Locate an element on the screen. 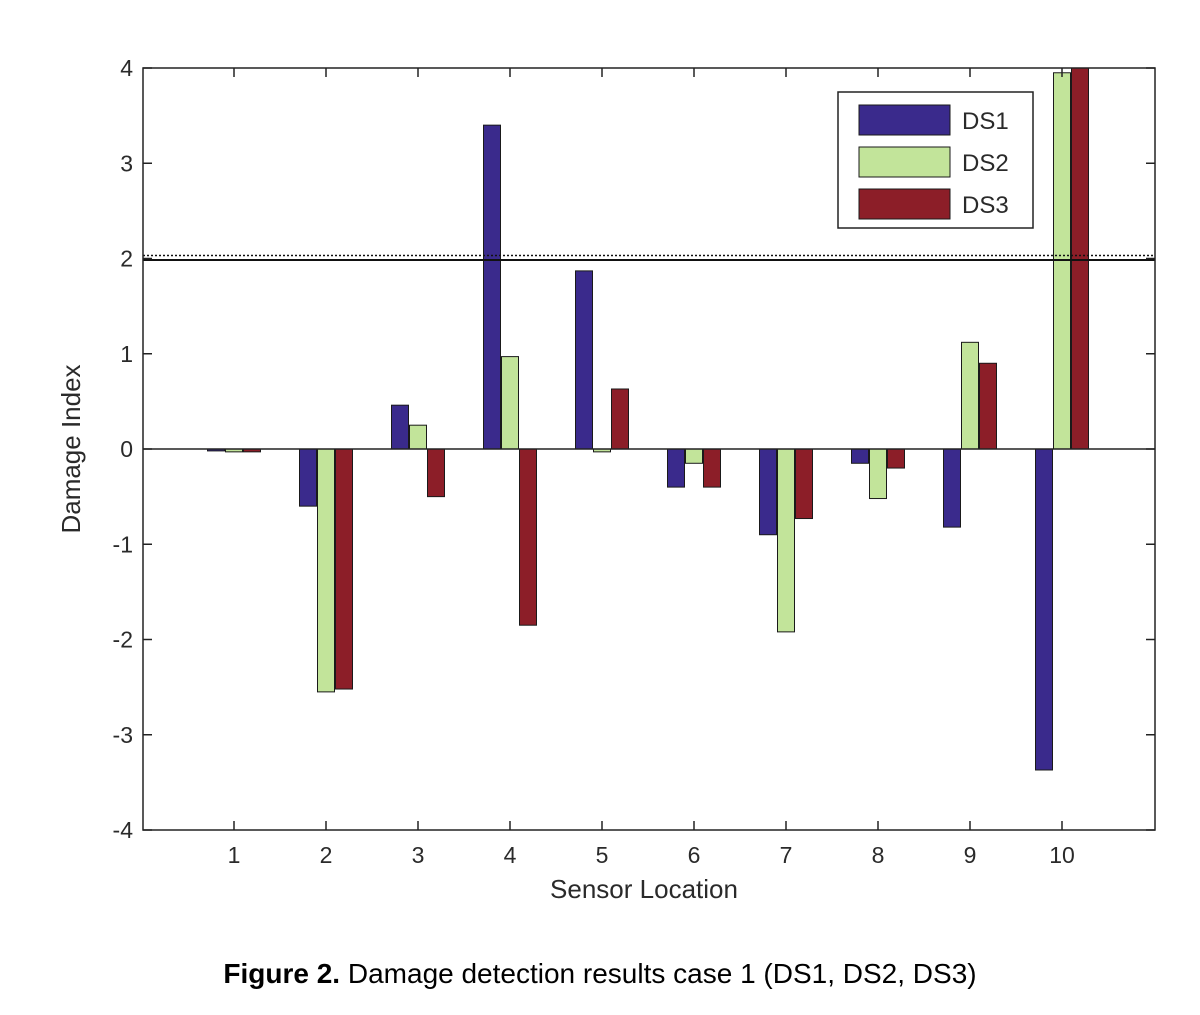 The image size is (1200, 1015). caption-label: Figure 2. is located at coordinates (282, 973).